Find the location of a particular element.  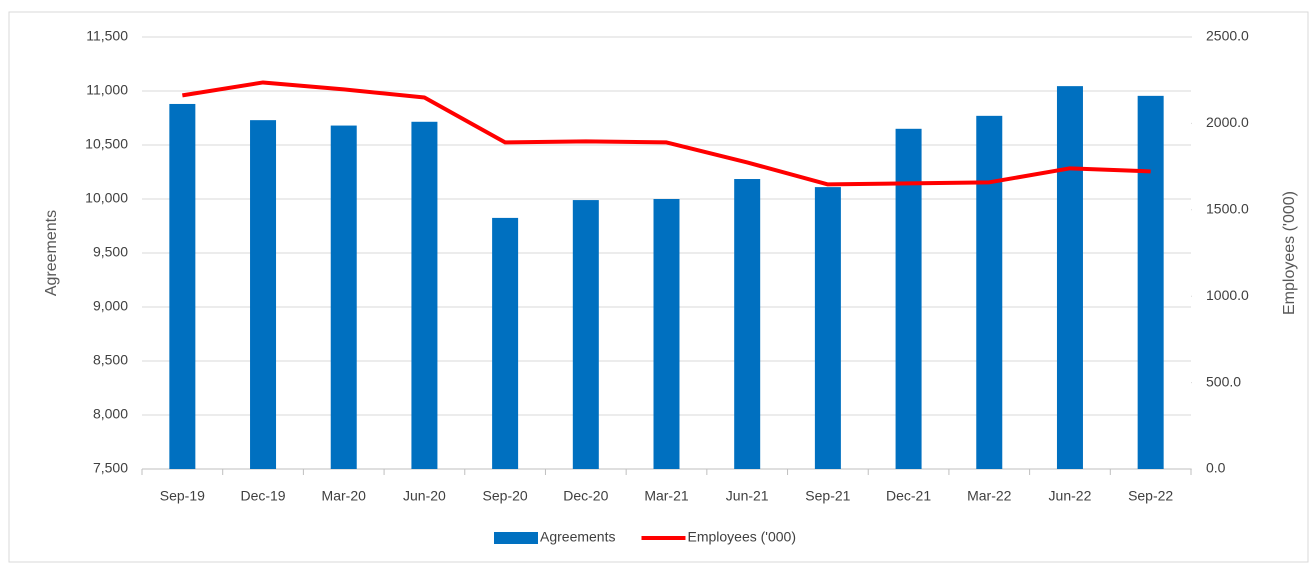

x-tick-label: Mar-22 is located at coordinates (989, 496).